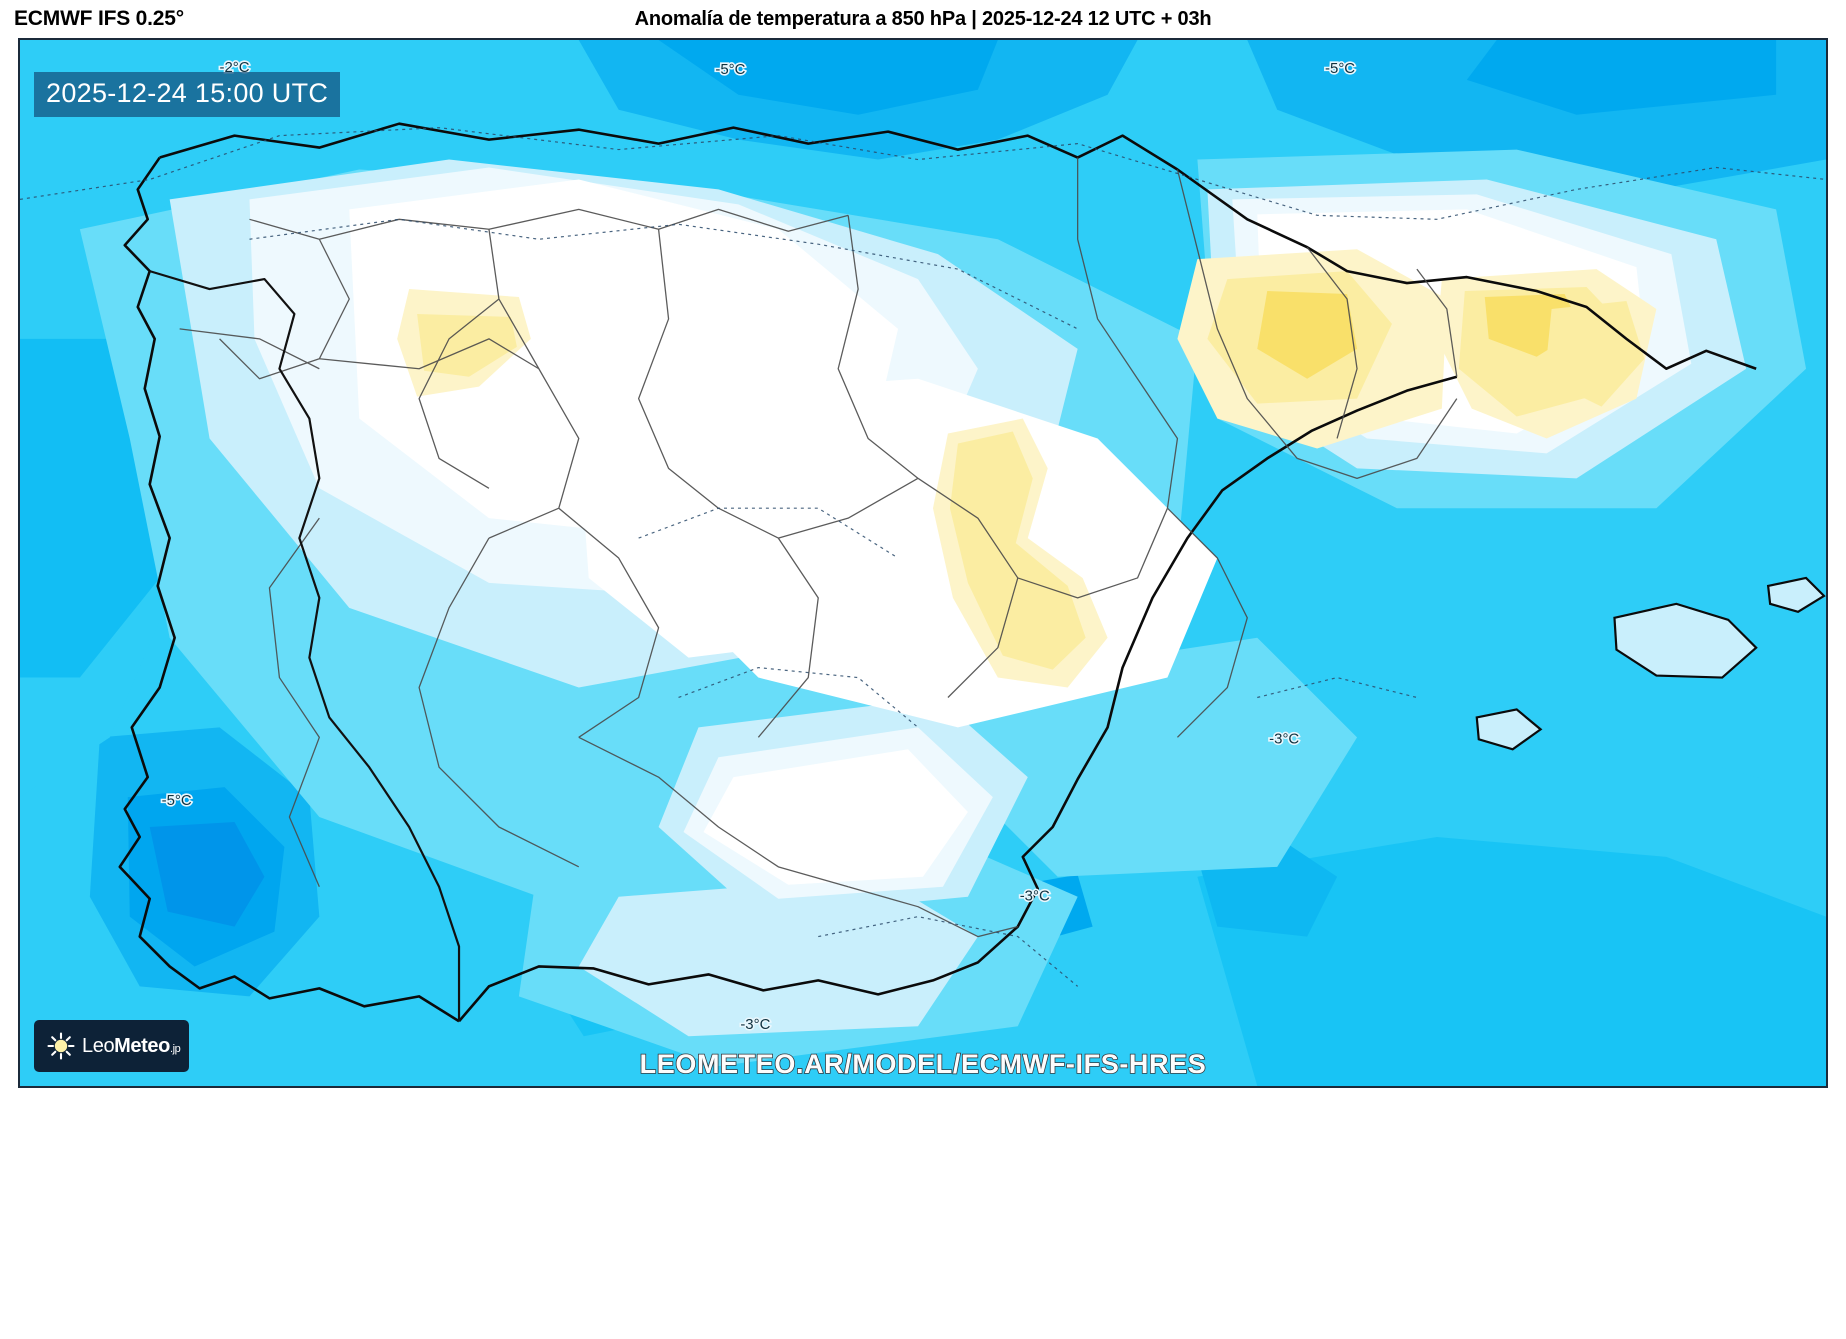 This screenshot has height=1339, width=1846. What do you see at coordinates (467, 345) in the screenshot?
I see `anomaly-band-warm-duero-core` at bounding box center [467, 345].